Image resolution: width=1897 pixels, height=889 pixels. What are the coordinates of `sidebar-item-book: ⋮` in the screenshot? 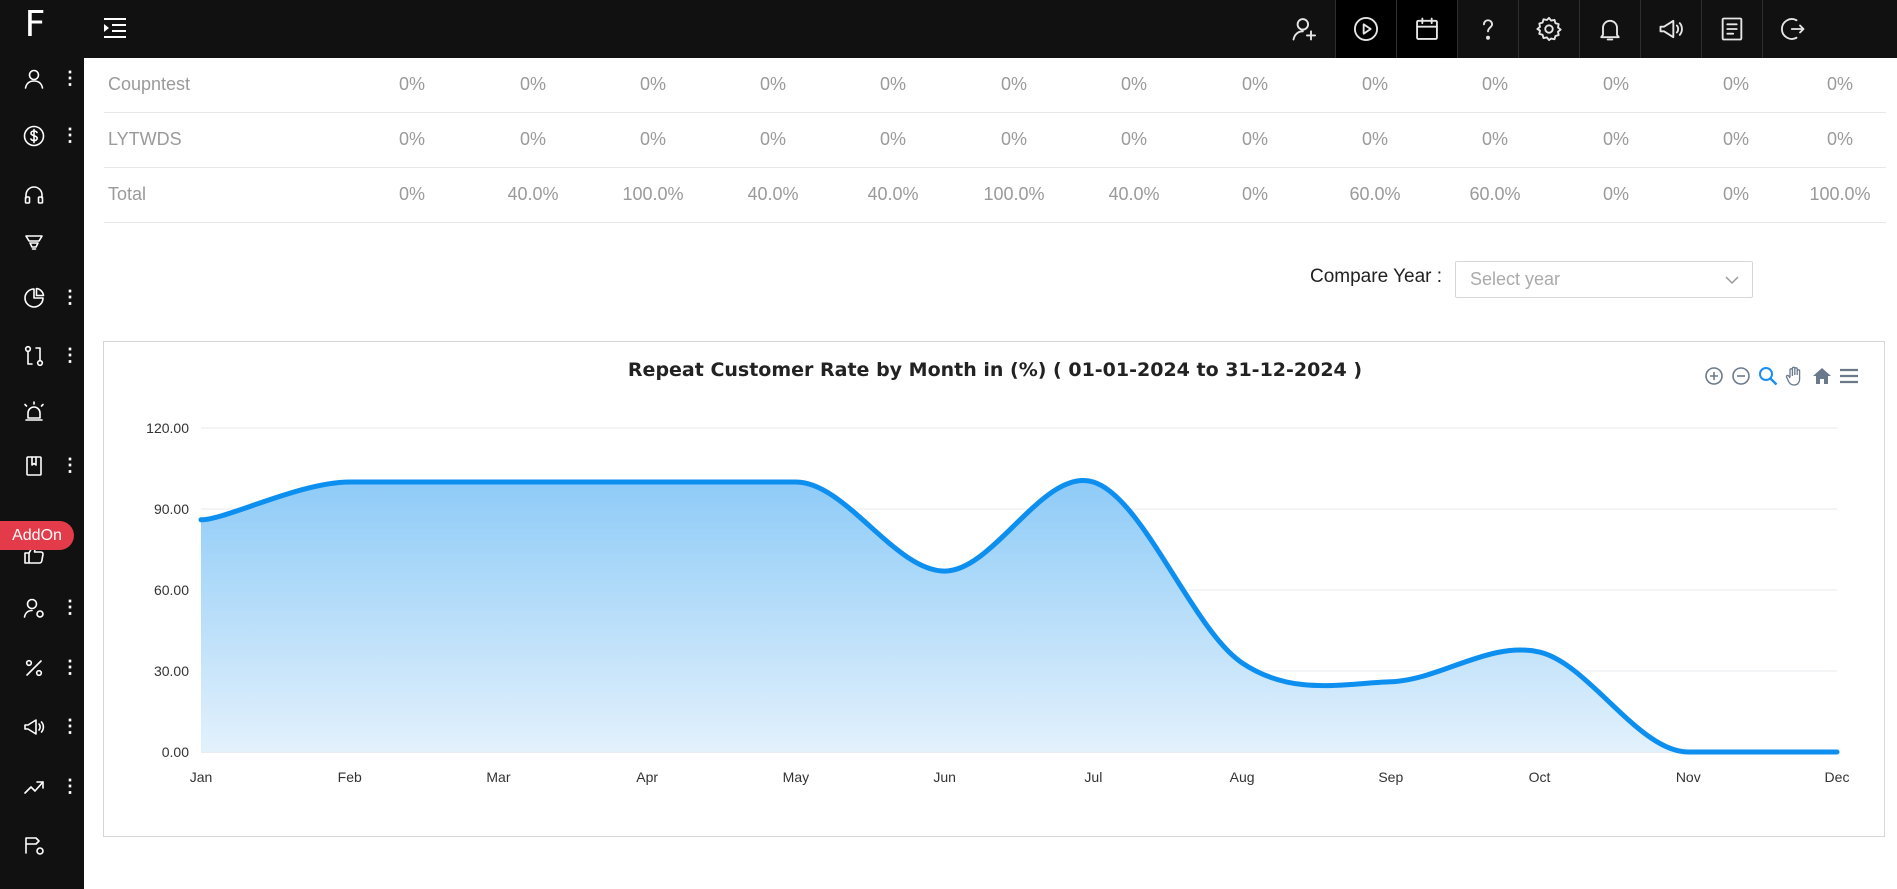 It's located at (42, 465).